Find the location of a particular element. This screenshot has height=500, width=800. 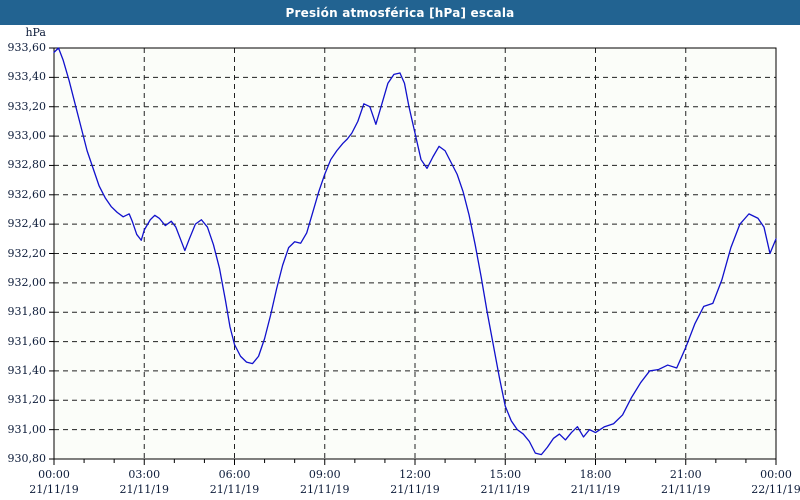

x-axis-tick-time: 03:00 is located at coordinates (144, 474).